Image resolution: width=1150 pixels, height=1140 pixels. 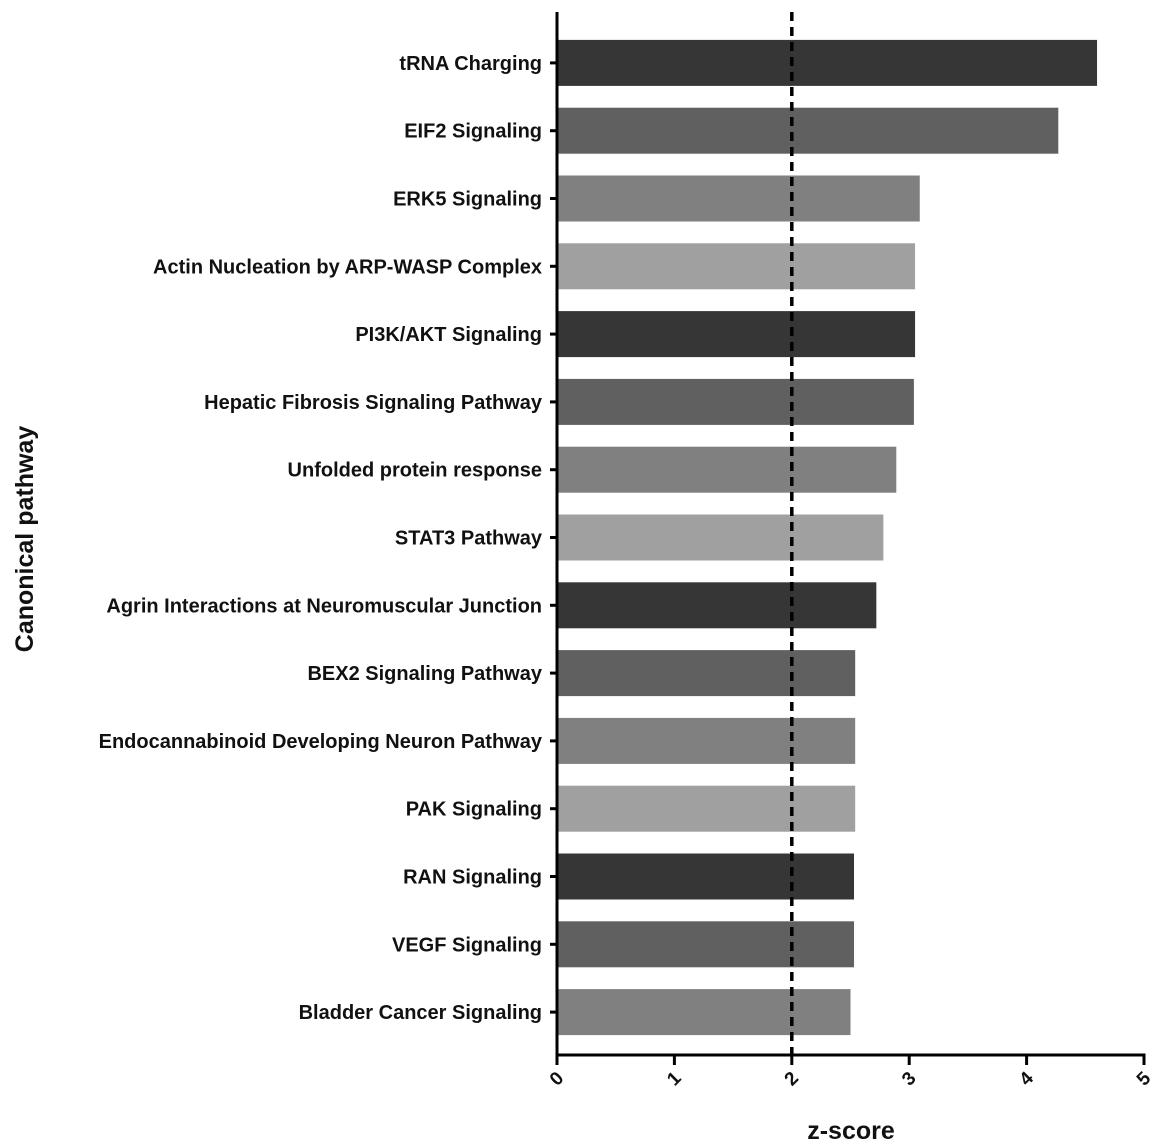 I want to click on x-axis-title: z-score, so click(x=851, y=1128).